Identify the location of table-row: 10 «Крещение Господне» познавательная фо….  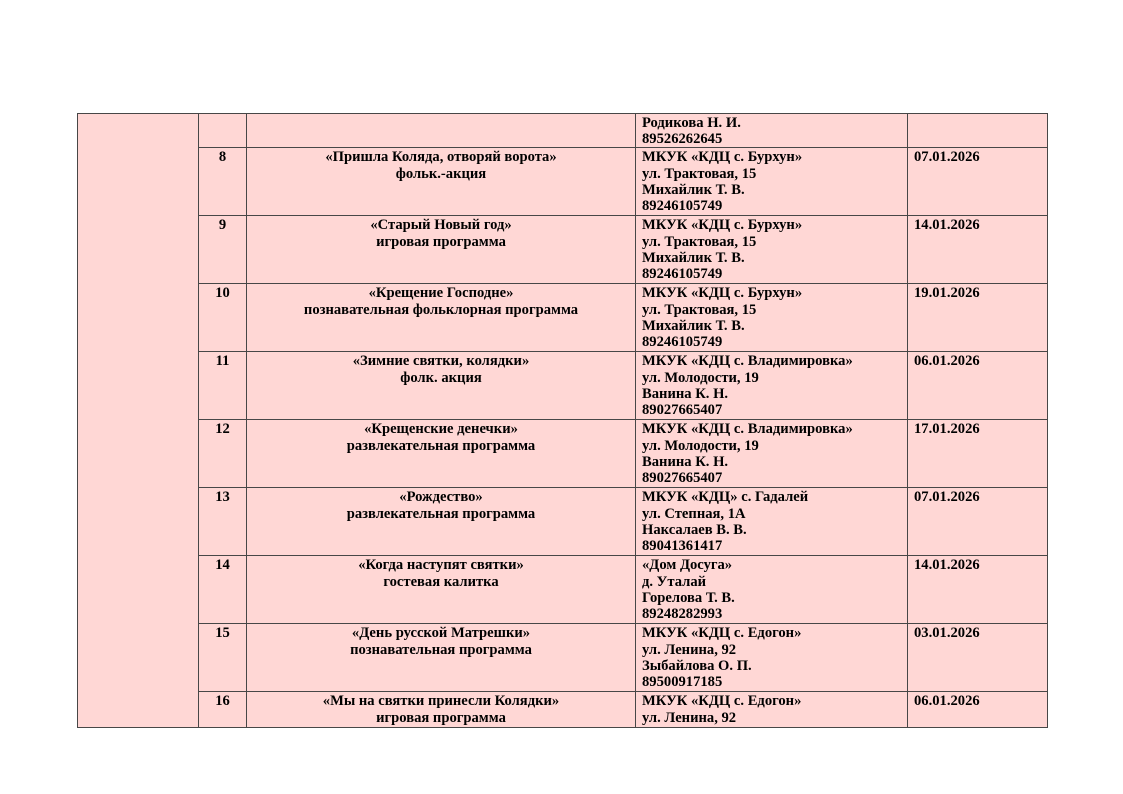
(563, 318).